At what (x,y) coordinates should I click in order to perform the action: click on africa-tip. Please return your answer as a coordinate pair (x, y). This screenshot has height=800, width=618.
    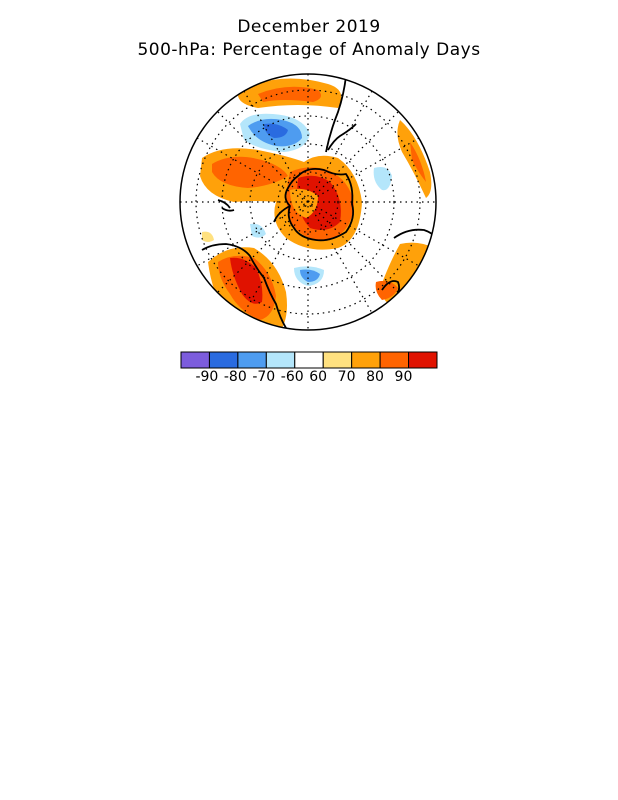
    Looking at the image, I should click on (342, 137).